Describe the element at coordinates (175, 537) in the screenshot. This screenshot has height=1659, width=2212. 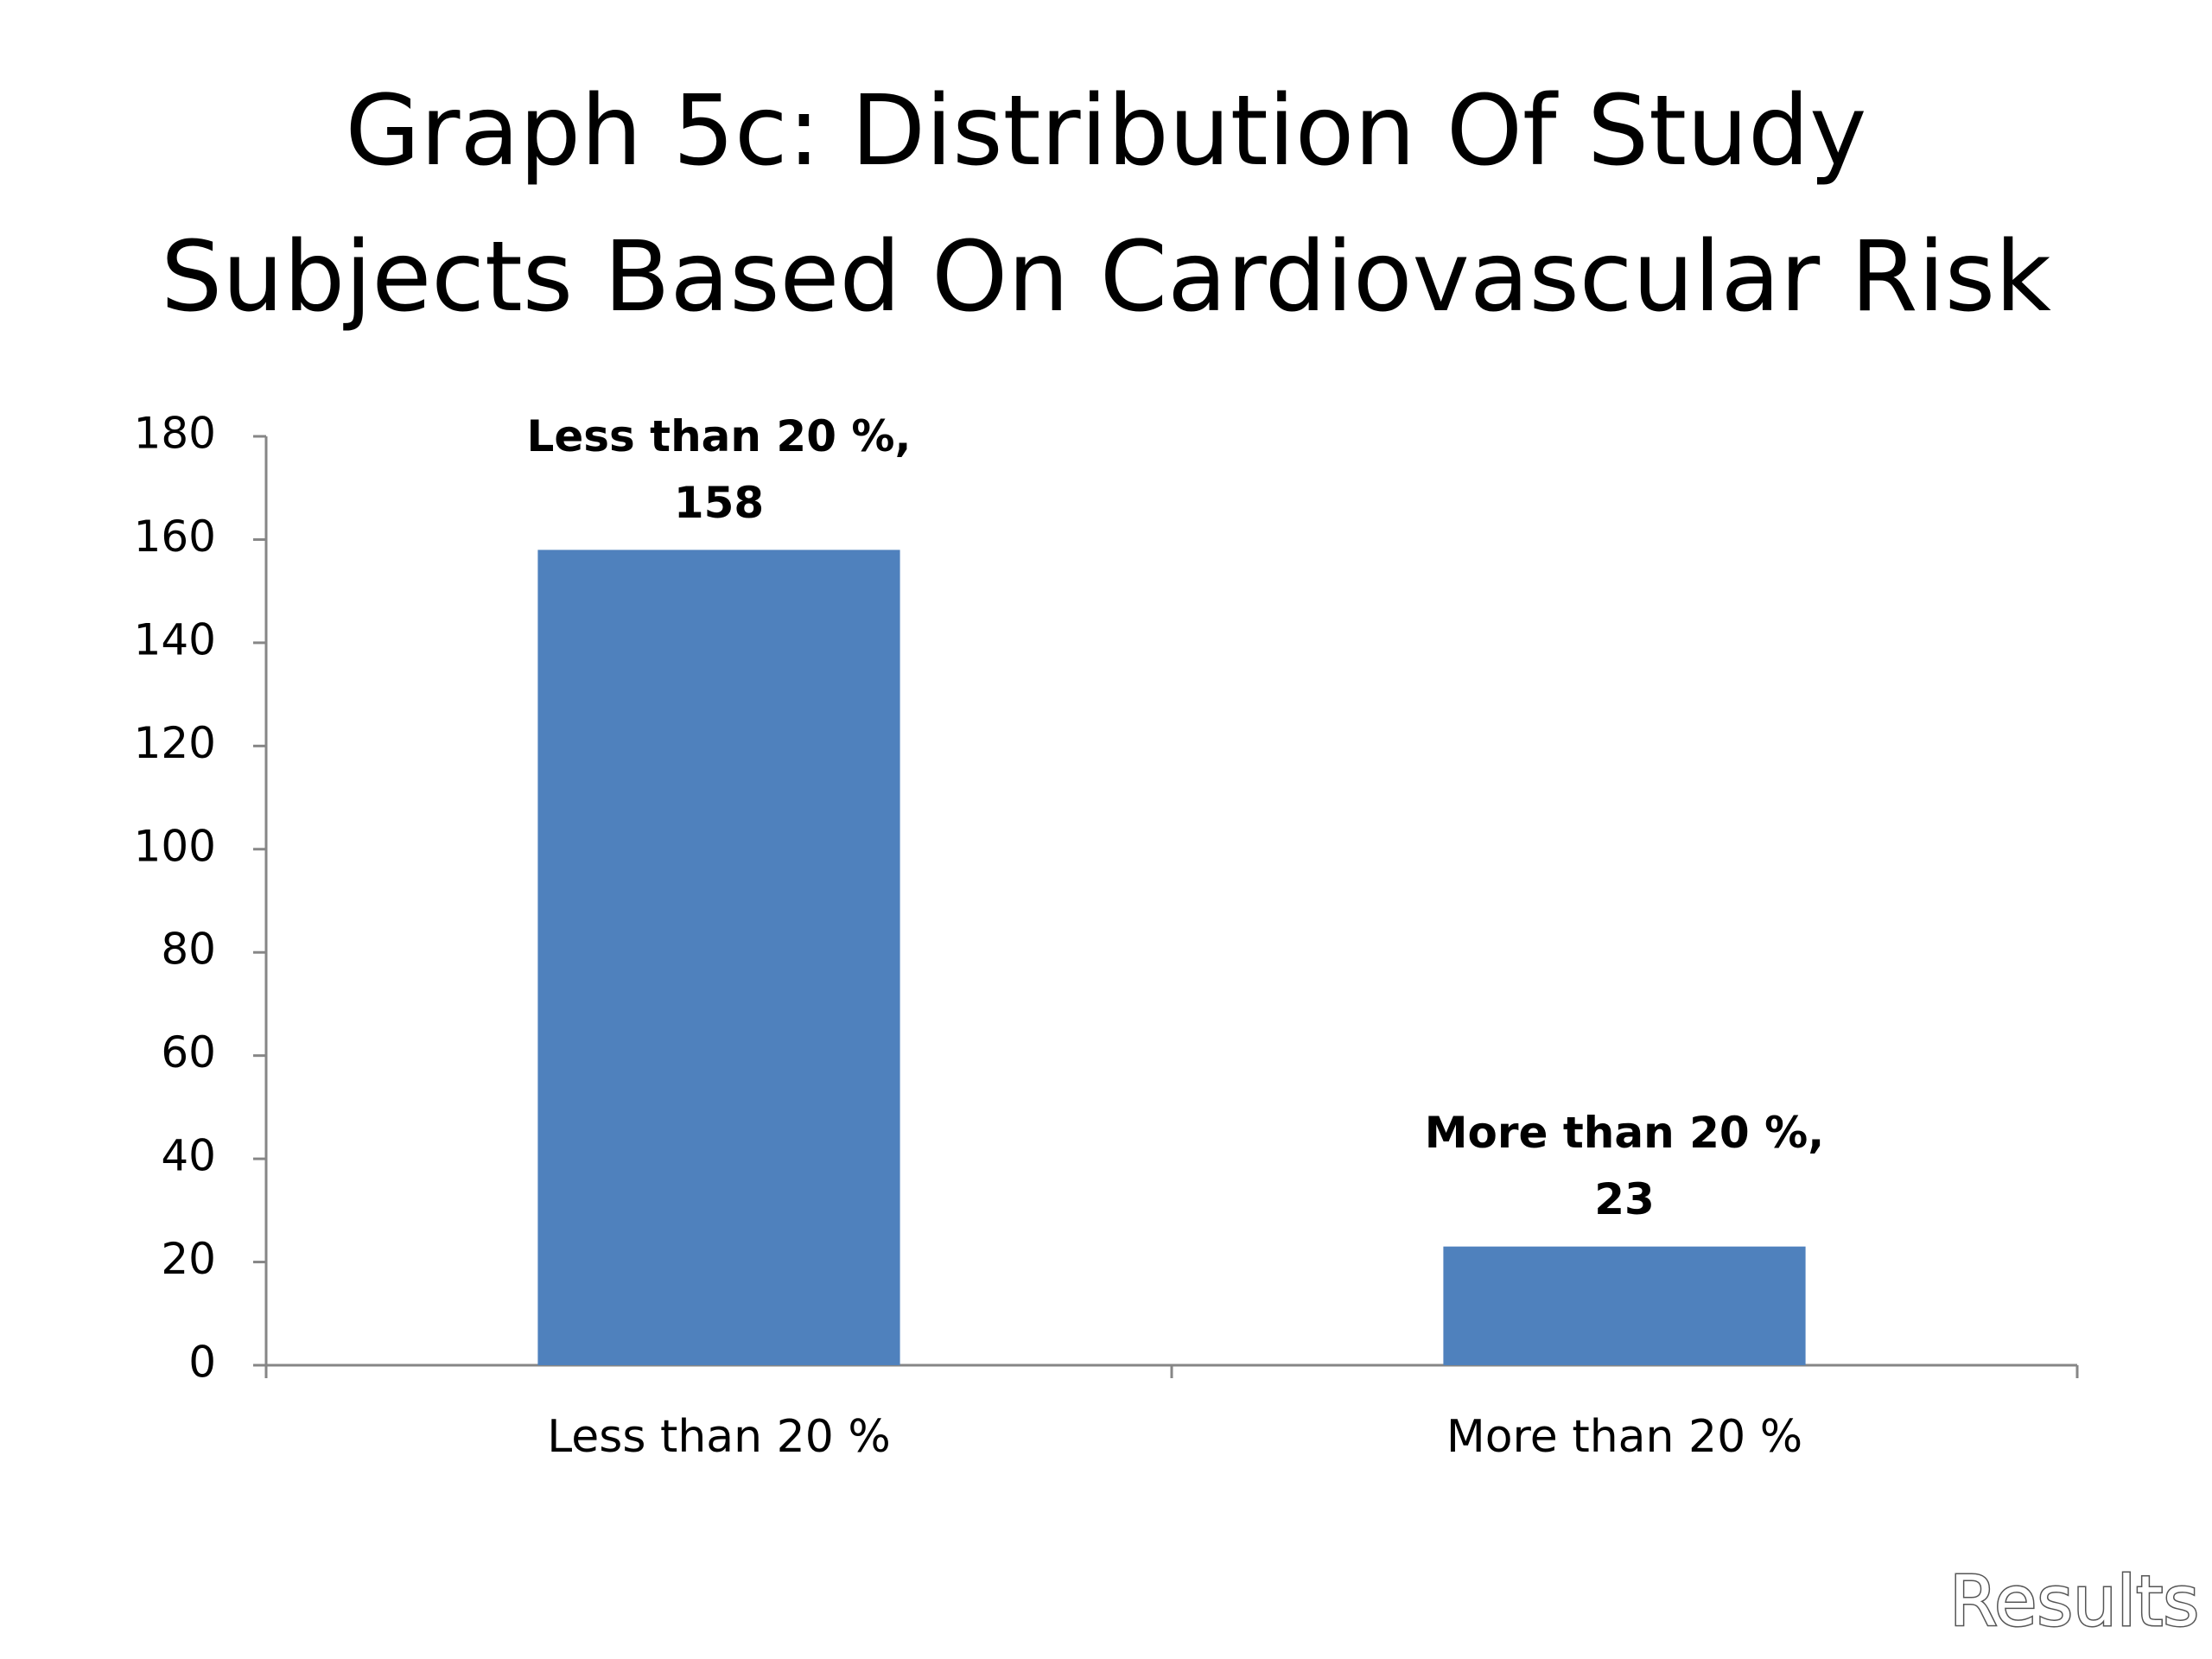
I see `y-tick-label: 160` at that location.